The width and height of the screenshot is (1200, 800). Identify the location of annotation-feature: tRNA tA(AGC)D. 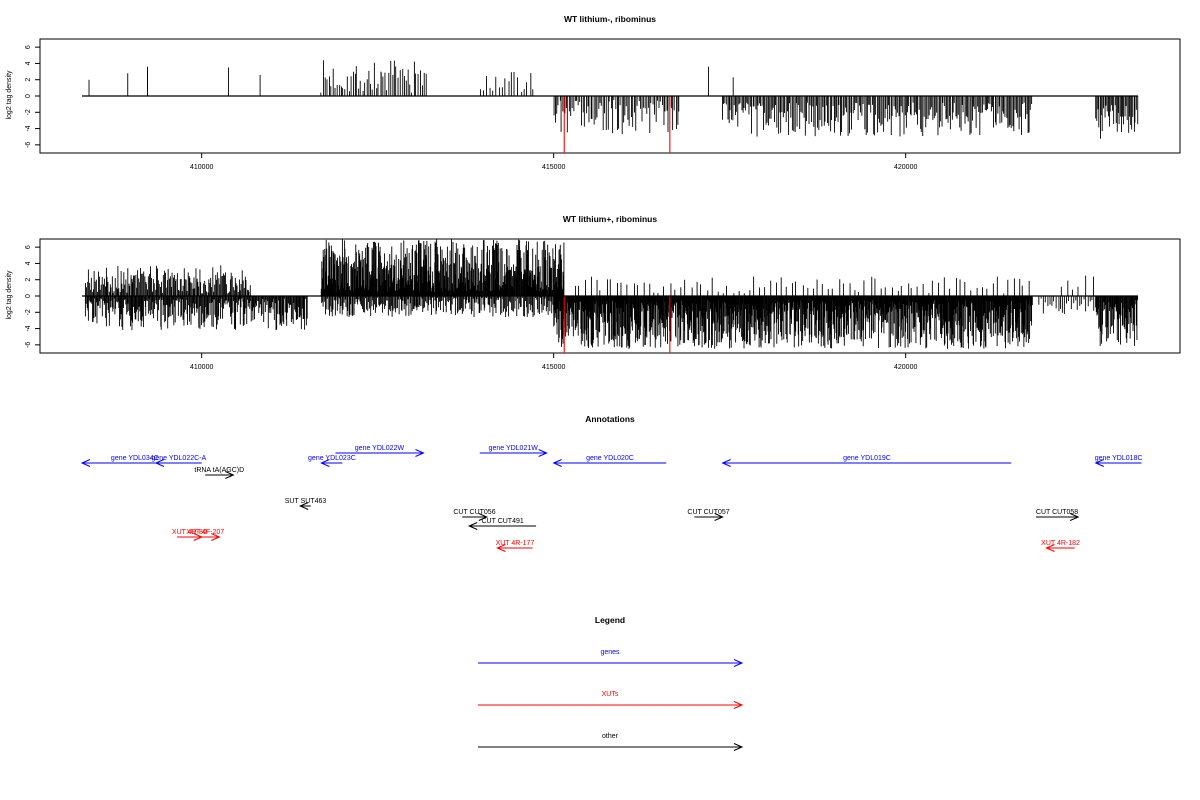
(219, 473).